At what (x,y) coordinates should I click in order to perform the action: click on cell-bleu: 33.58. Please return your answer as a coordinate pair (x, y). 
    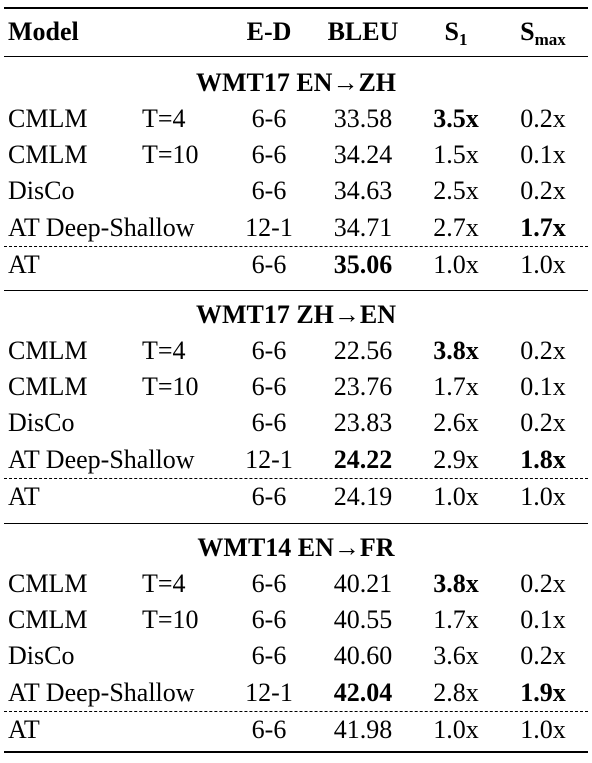
    Looking at the image, I should click on (363, 118).